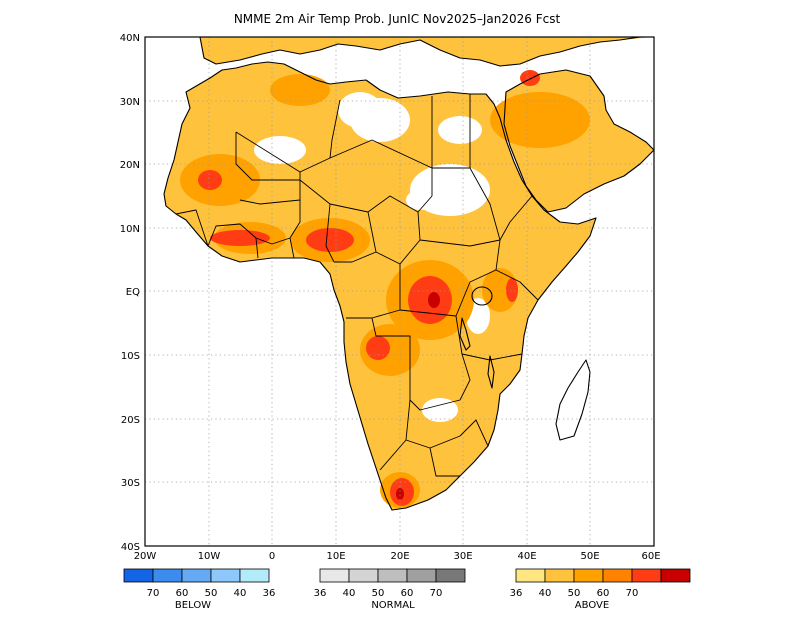  What do you see at coordinates (209, 556) in the screenshot?
I see `lon-tick-label: 10W` at bounding box center [209, 556].